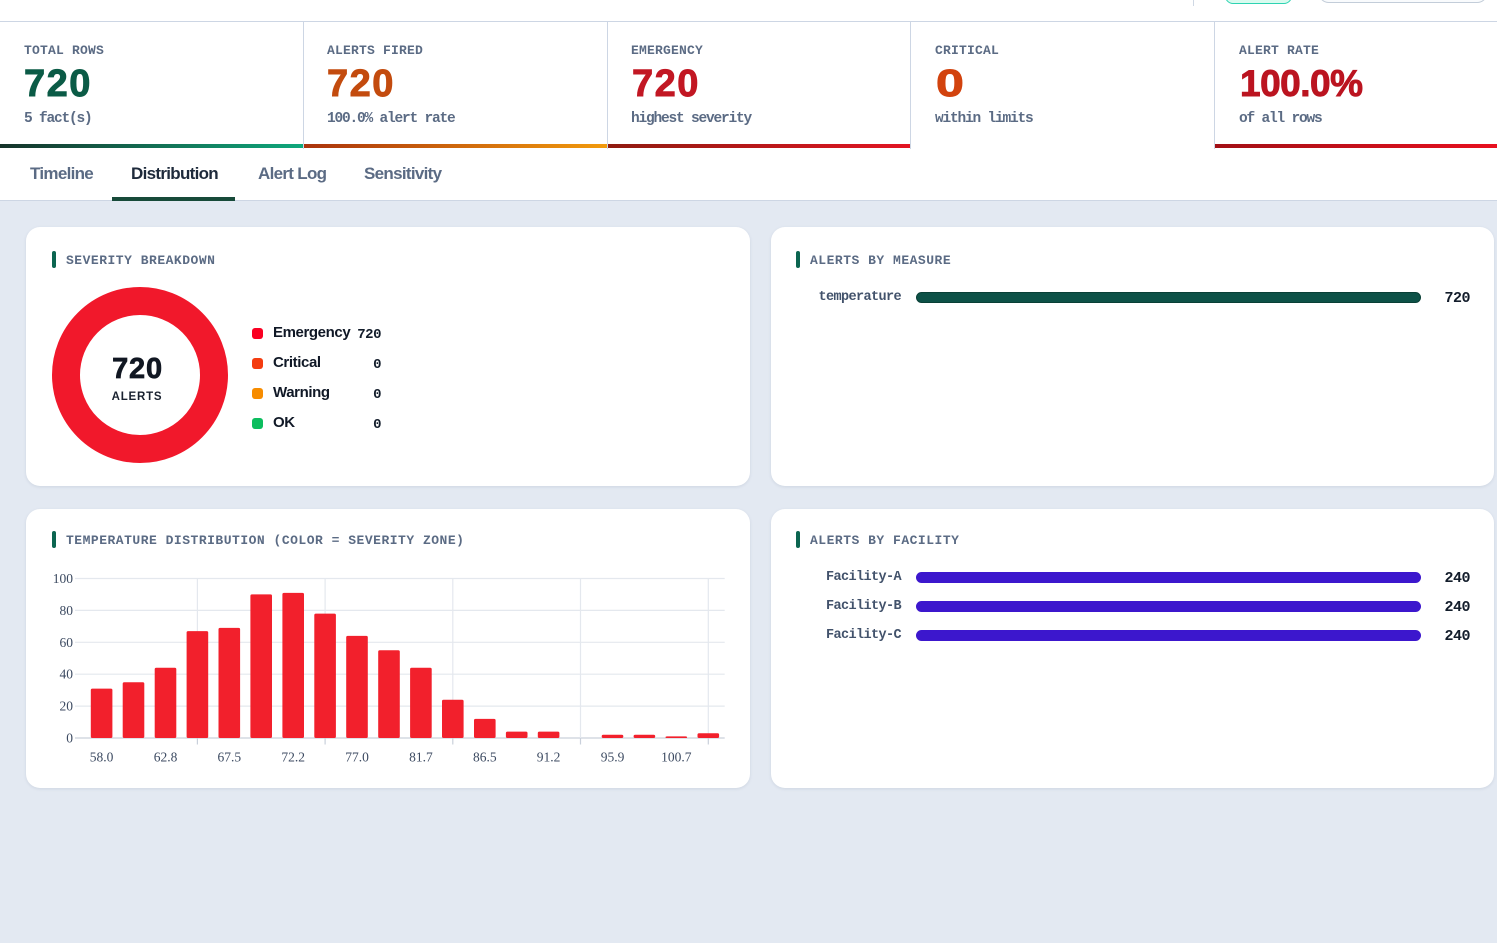 Image resolution: width=1497 pixels, height=943 pixels. I want to click on svg-text: 60, so click(67, 642).